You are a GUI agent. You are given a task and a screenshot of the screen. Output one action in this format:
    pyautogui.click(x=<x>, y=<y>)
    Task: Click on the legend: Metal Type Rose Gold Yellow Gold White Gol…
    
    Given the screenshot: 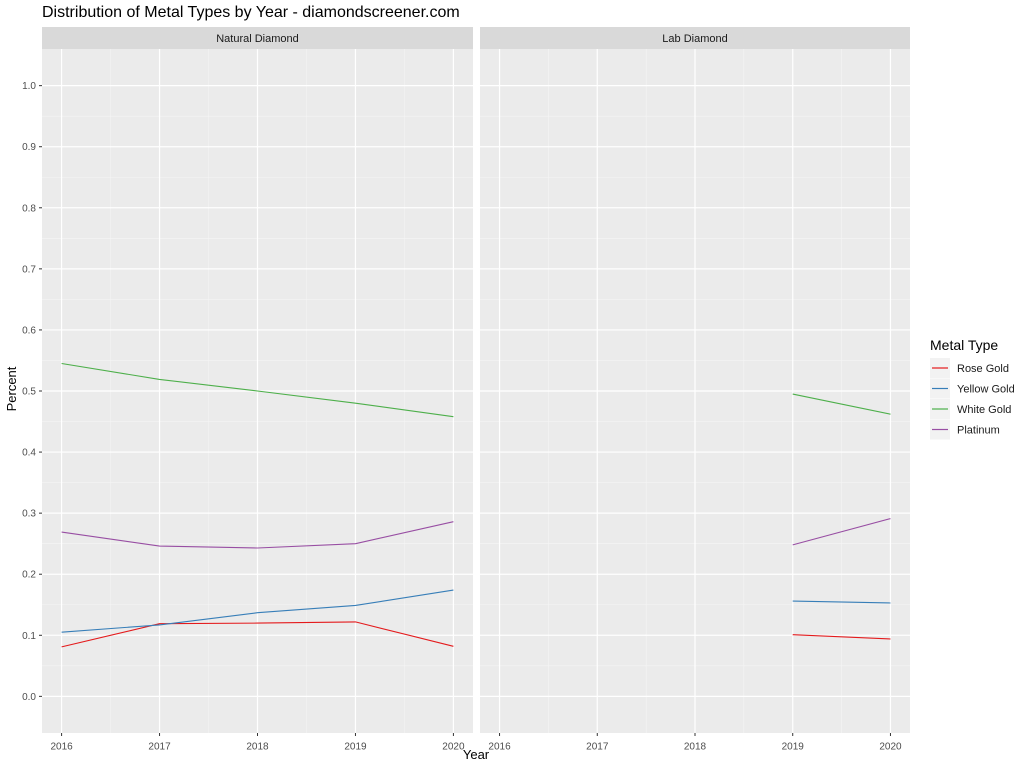 What is the action you would take?
    pyautogui.click(x=972, y=388)
    